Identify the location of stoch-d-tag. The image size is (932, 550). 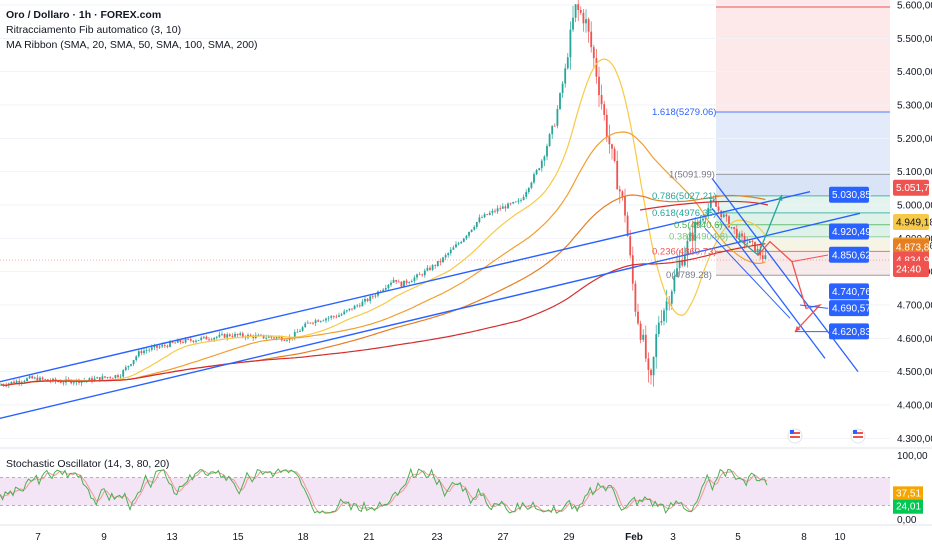
(908, 506).